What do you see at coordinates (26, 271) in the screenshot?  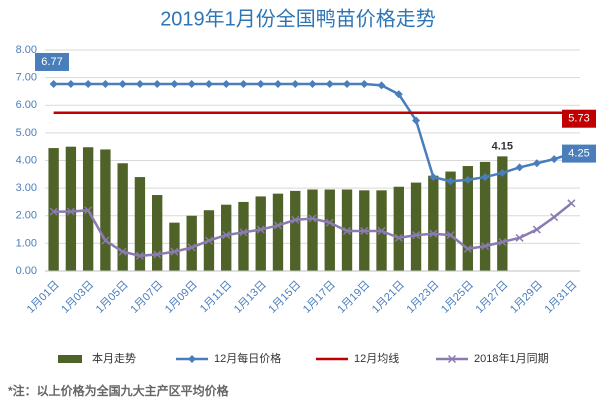 I see `y-tick-label: 0.00` at bounding box center [26, 271].